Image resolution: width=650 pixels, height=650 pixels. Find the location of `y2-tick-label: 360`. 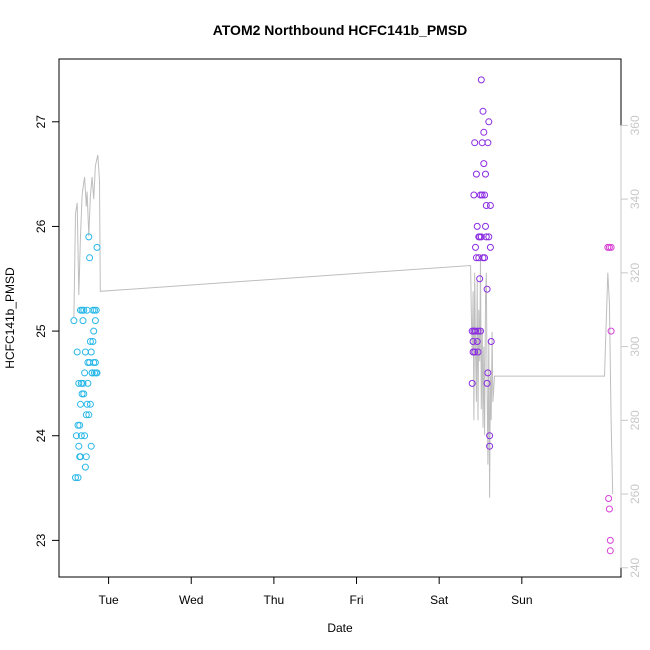

y2-tick-label: 360 is located at coordinates (635, 125).